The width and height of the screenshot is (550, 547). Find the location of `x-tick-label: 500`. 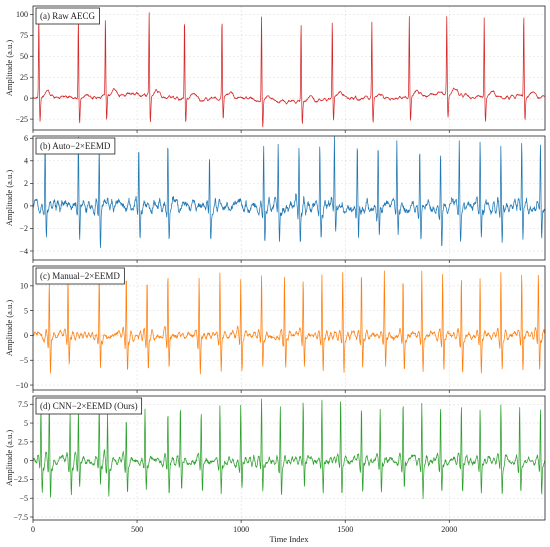

x-tick-label: 500 is located at coordinates (137, 529).